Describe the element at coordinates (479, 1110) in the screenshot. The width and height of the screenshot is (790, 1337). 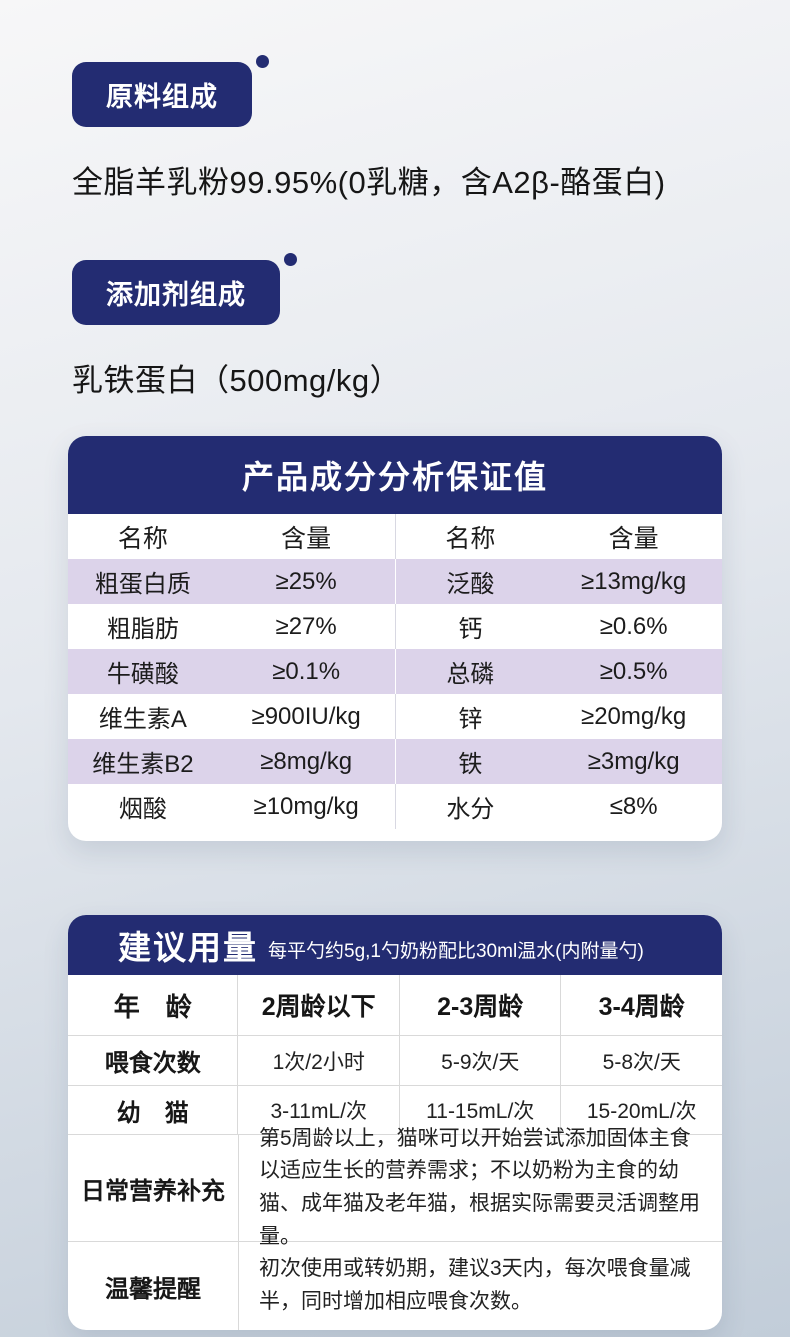
I see `table-cell: 11-15mL/次` at that location.